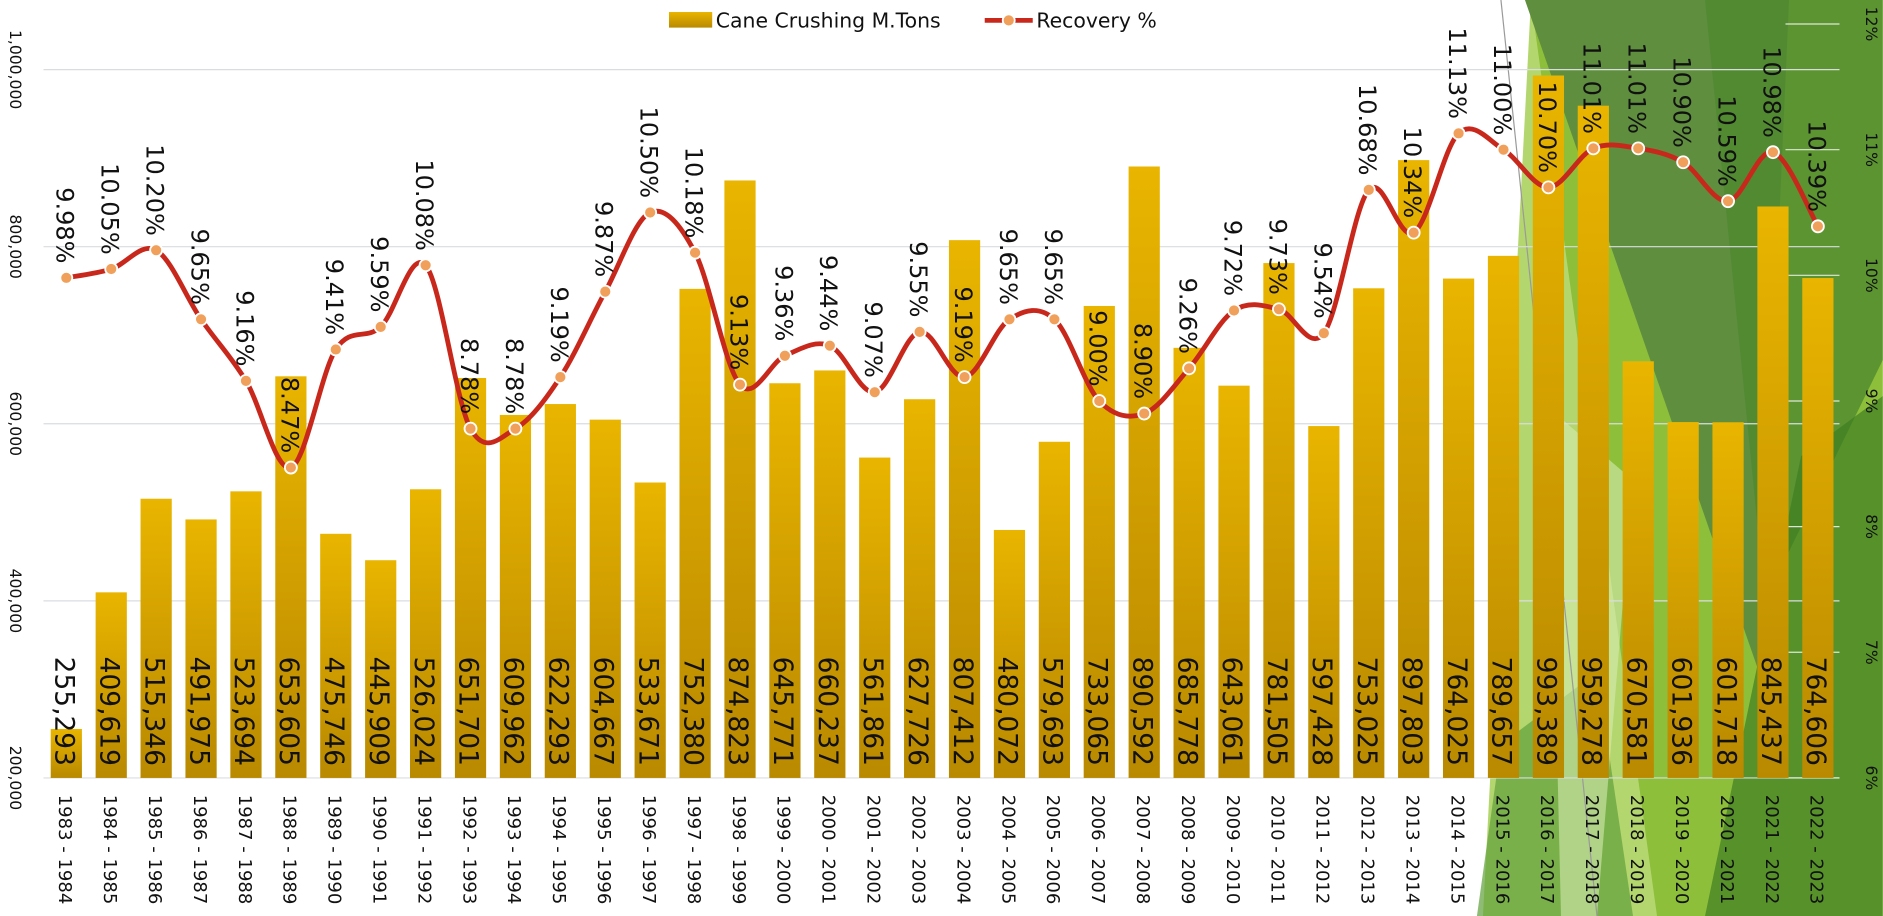  I want to click on bar-value-label: 597,428, so click(1321, 711).